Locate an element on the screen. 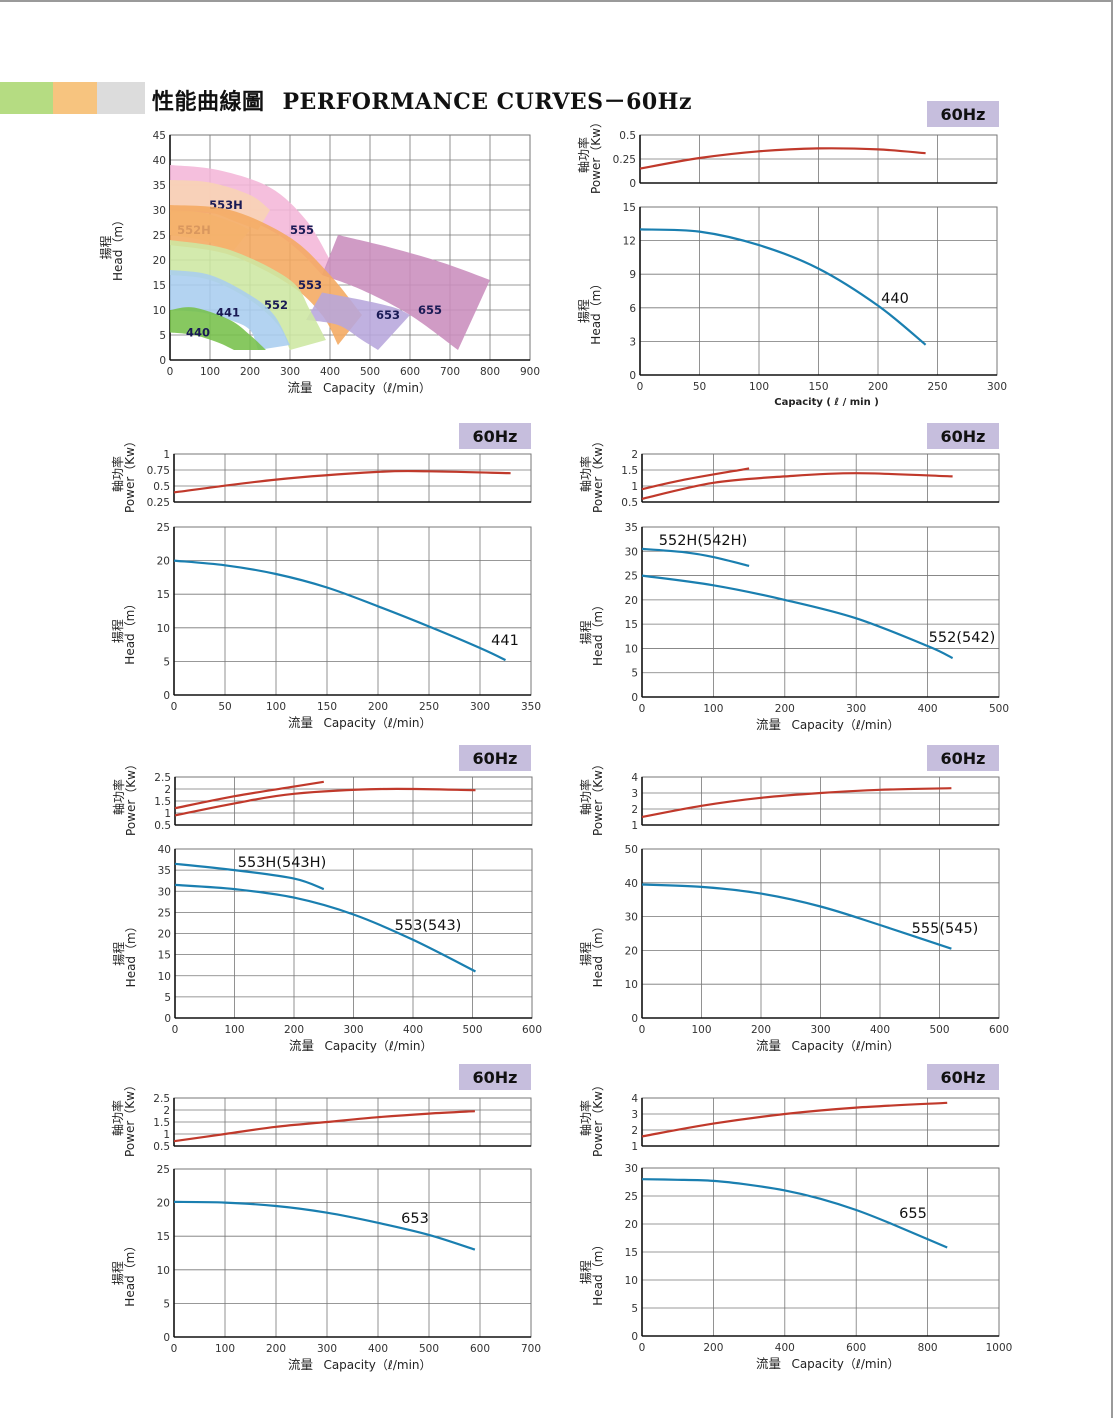  pump-655-power-axis-title-en: Power（Kw） is located at coordinates (598, 1118).